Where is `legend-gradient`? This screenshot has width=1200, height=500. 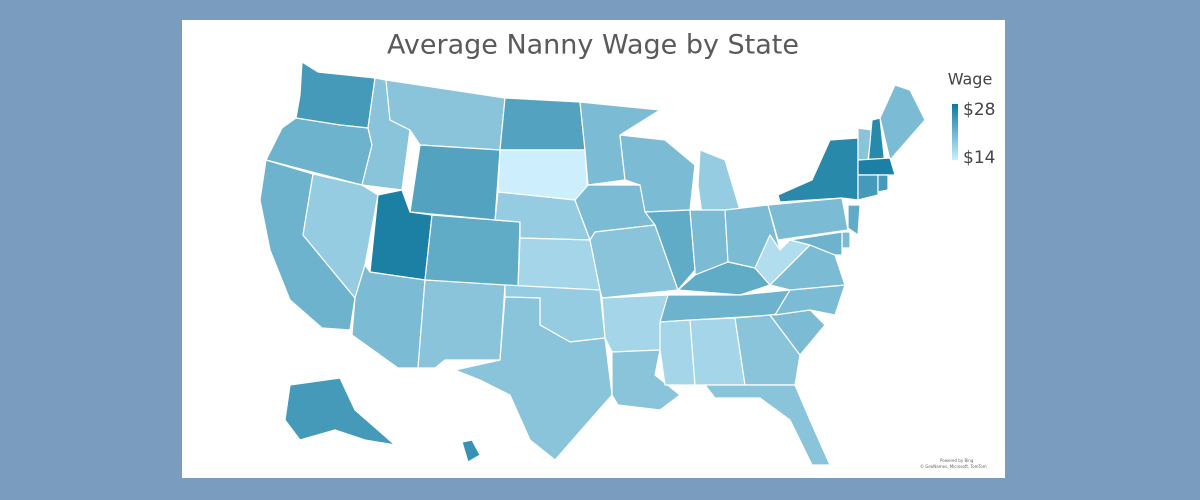
legend-gradient is located at coordinates (955, 132).